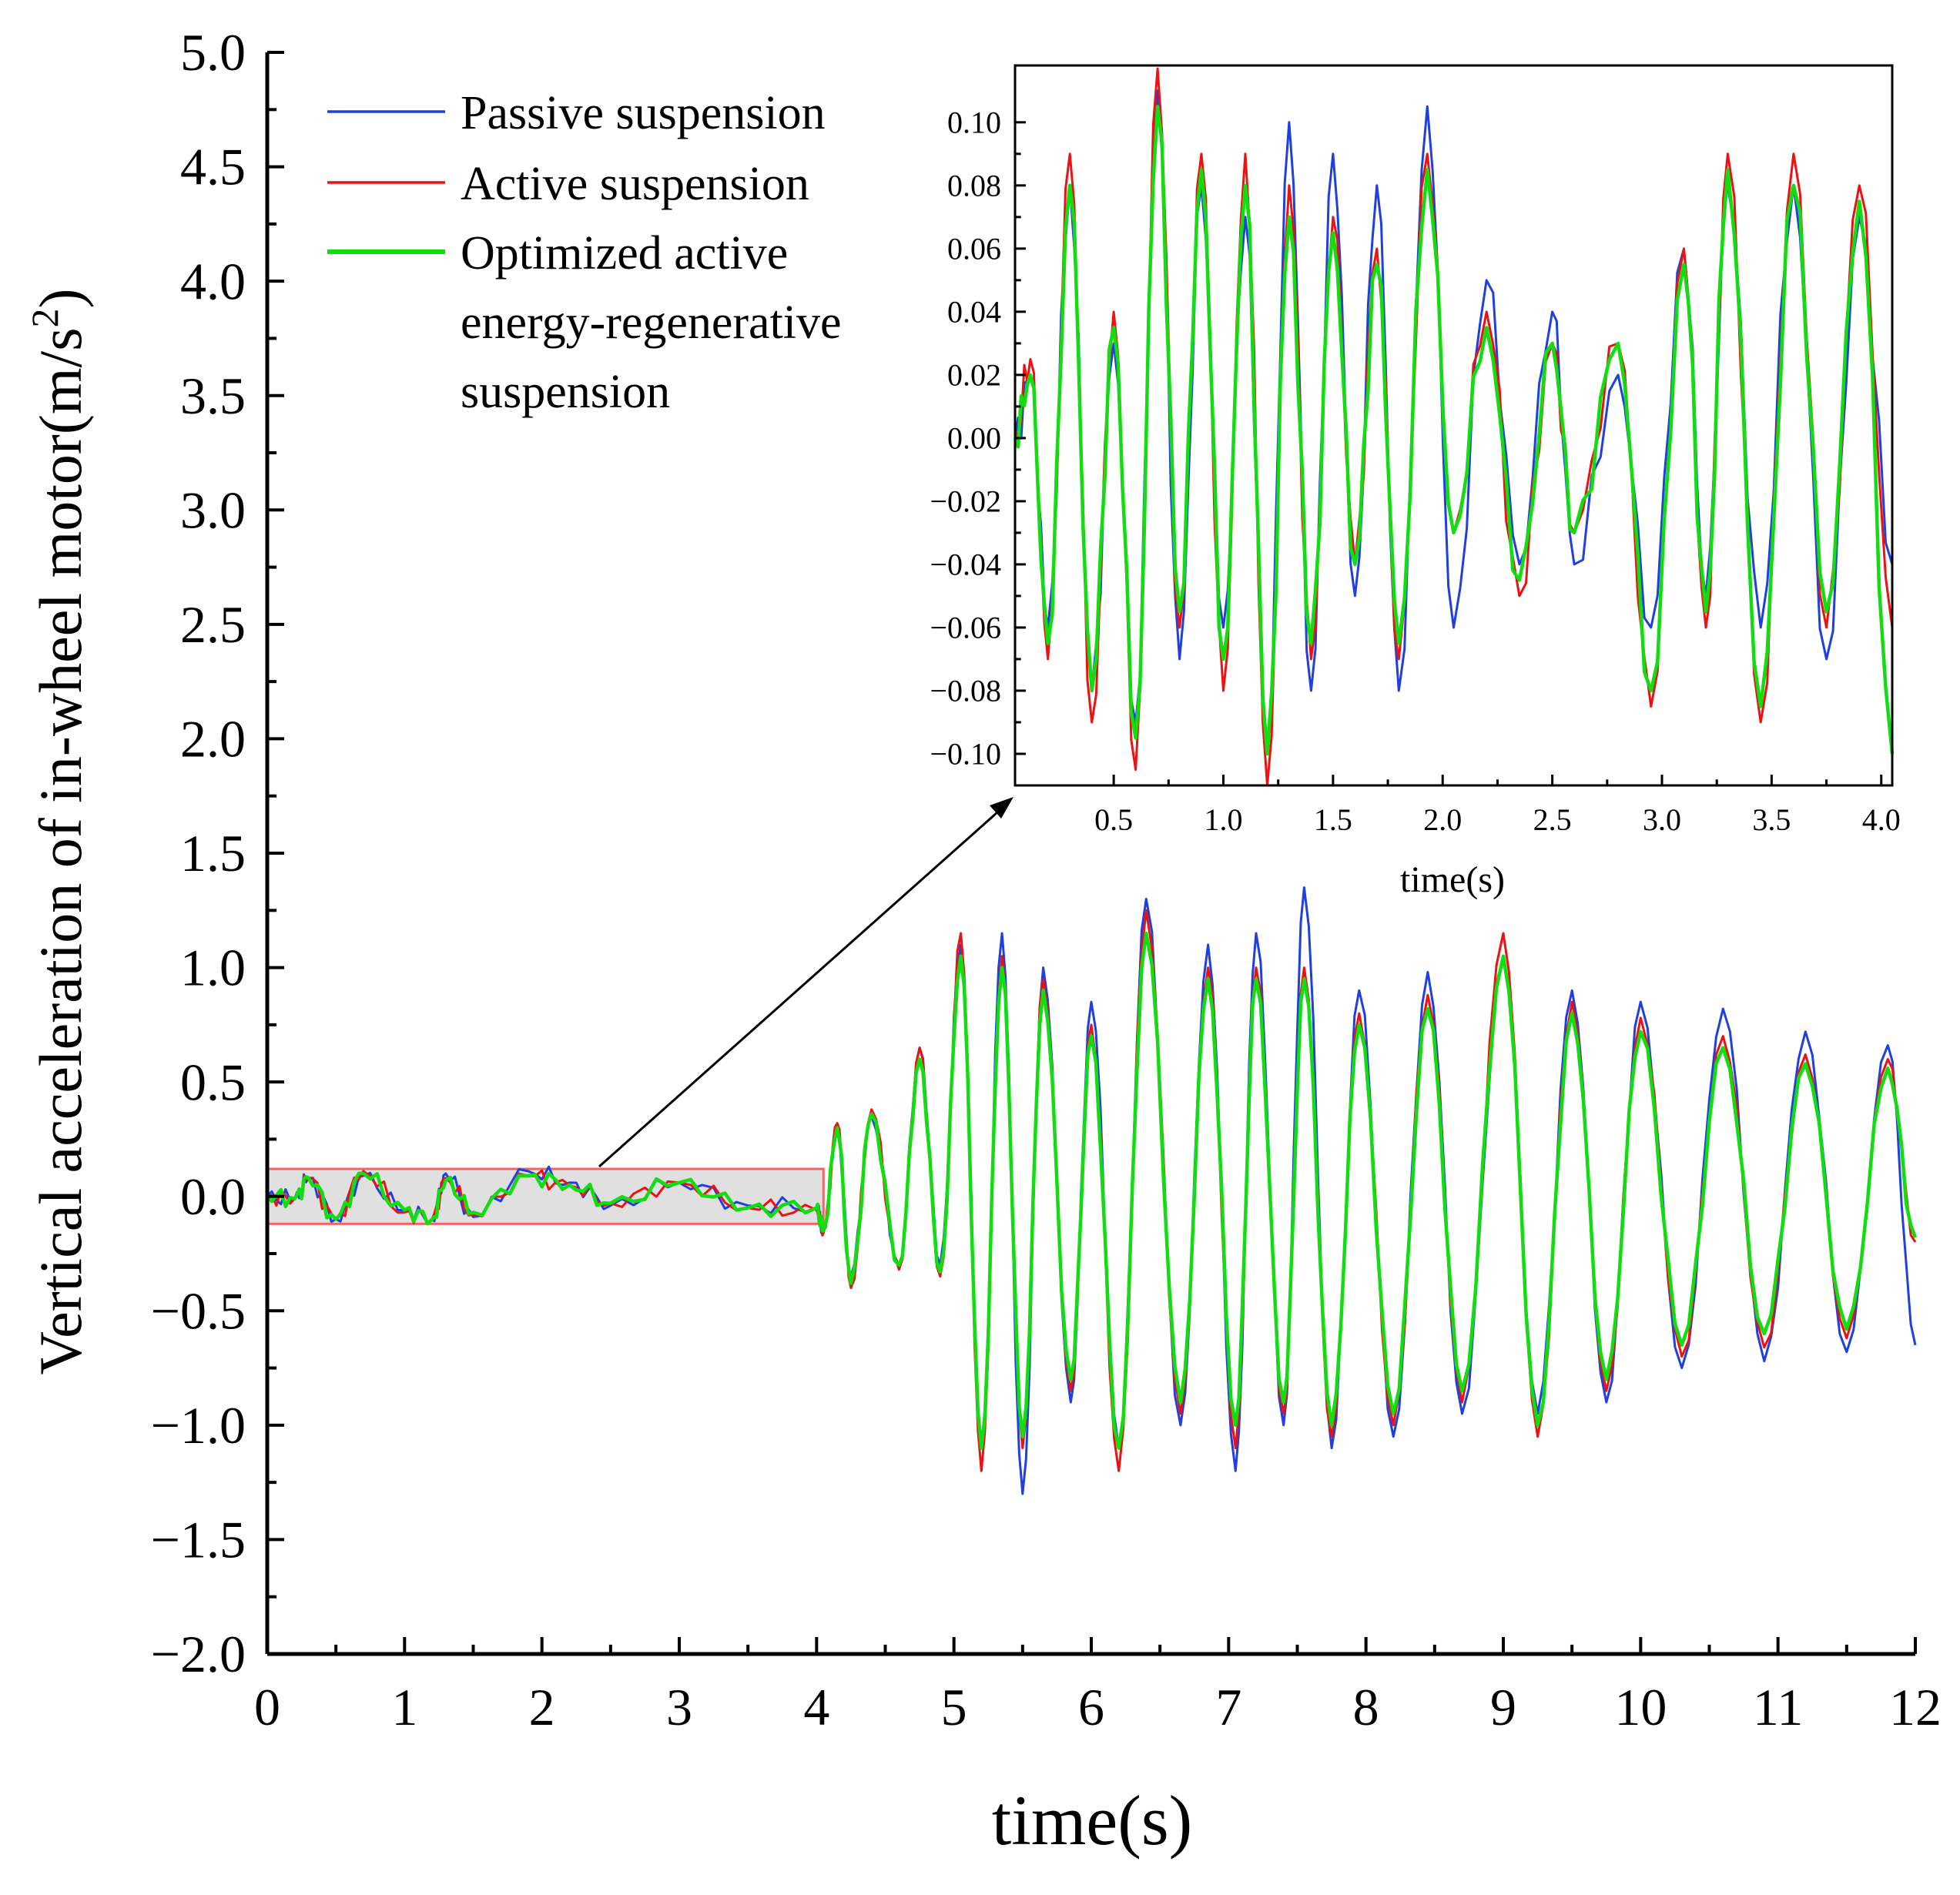 Image resolution: width=1960 pixels, height=1895 pixels. What do you see at coordinates (1640, 1707) in the screenshot?
I see `main-x-tick-label: 10` at bounding box center [1640, 1707].